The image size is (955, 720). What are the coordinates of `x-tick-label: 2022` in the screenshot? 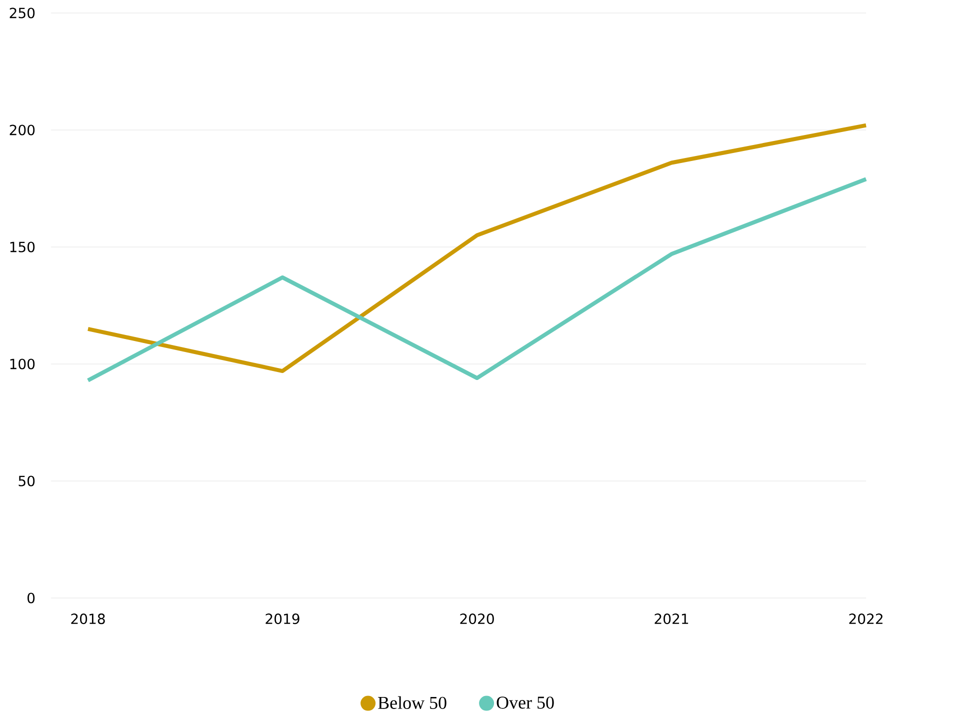 It's located at (865, 619).